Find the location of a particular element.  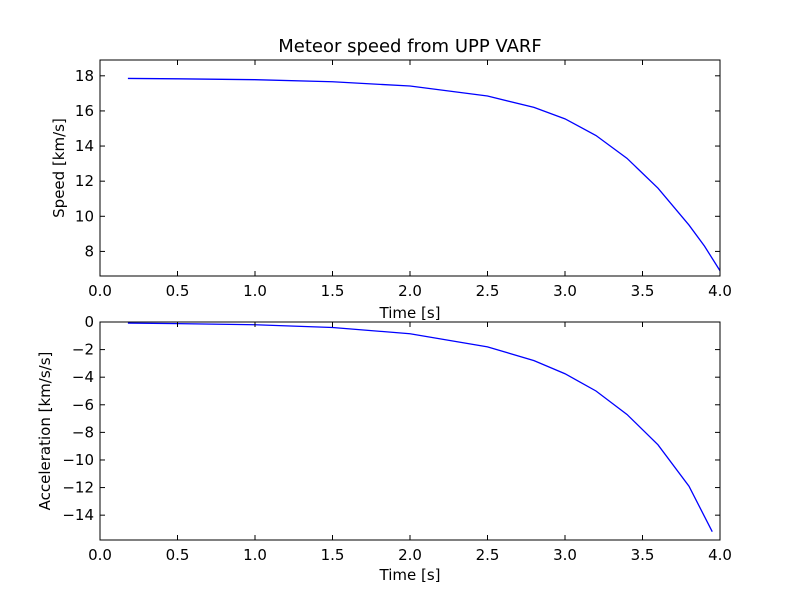

acceleration-y-tick-label: −12 is located at coordinates (78, 488).